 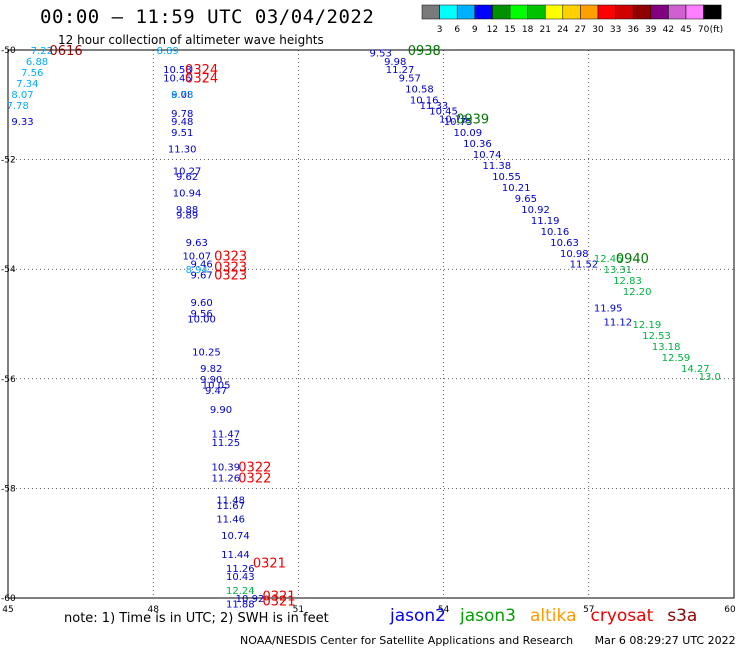 I want to click on wave-height-value: 9.67, so click(x=201, y=276).